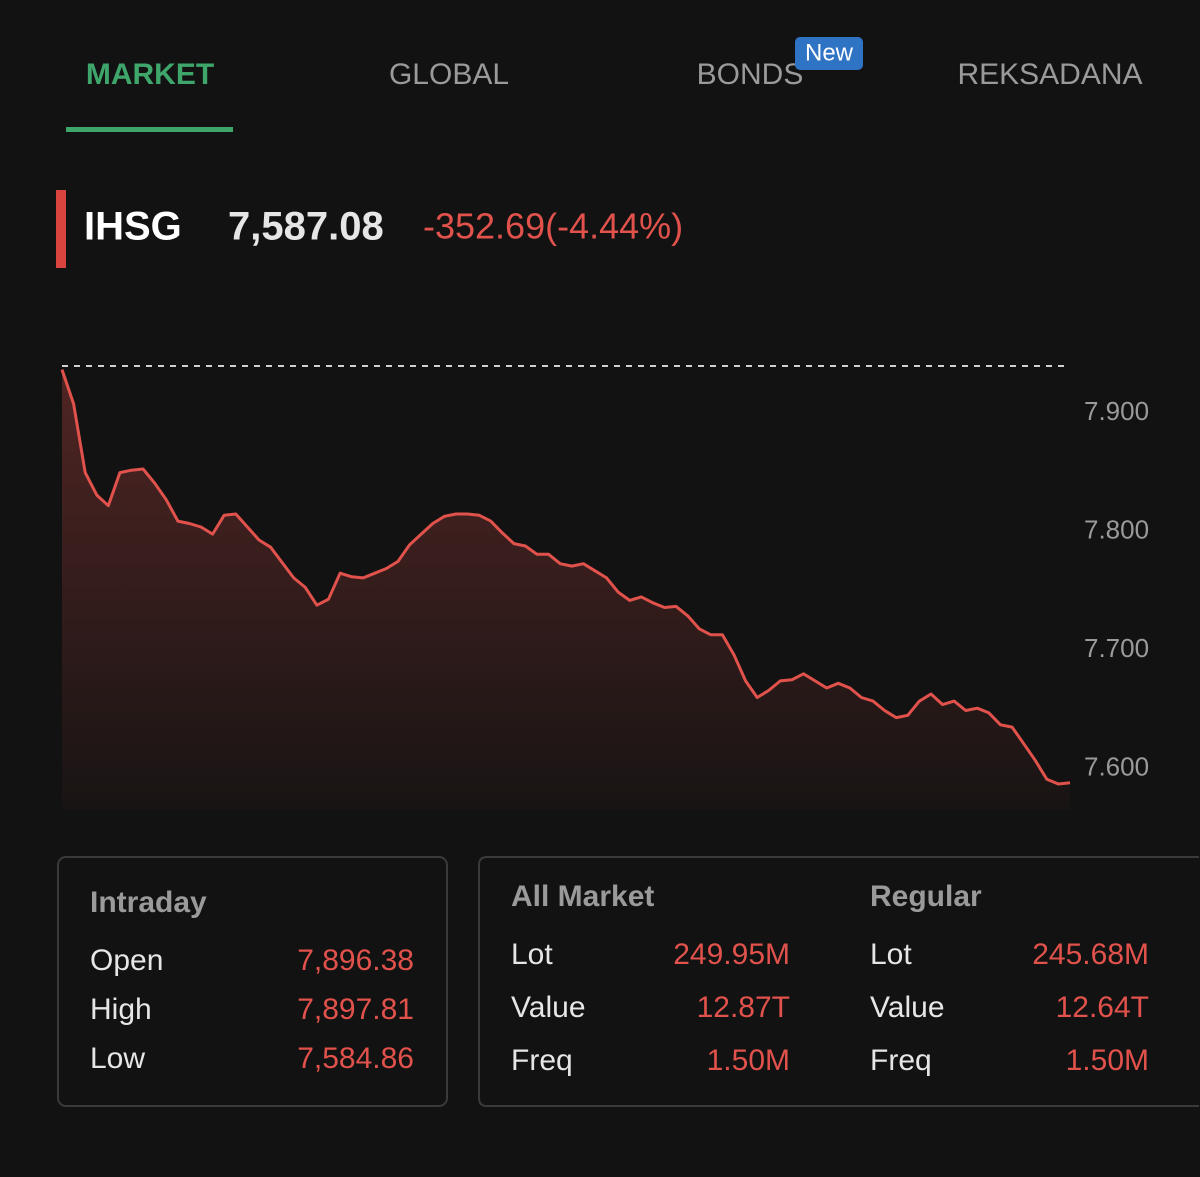 This screenshot has height=1177, width=1200. Describe the element at coordinates (1116, 411) in the screenshot. I see `y-tick-label: 7.900` at that location.